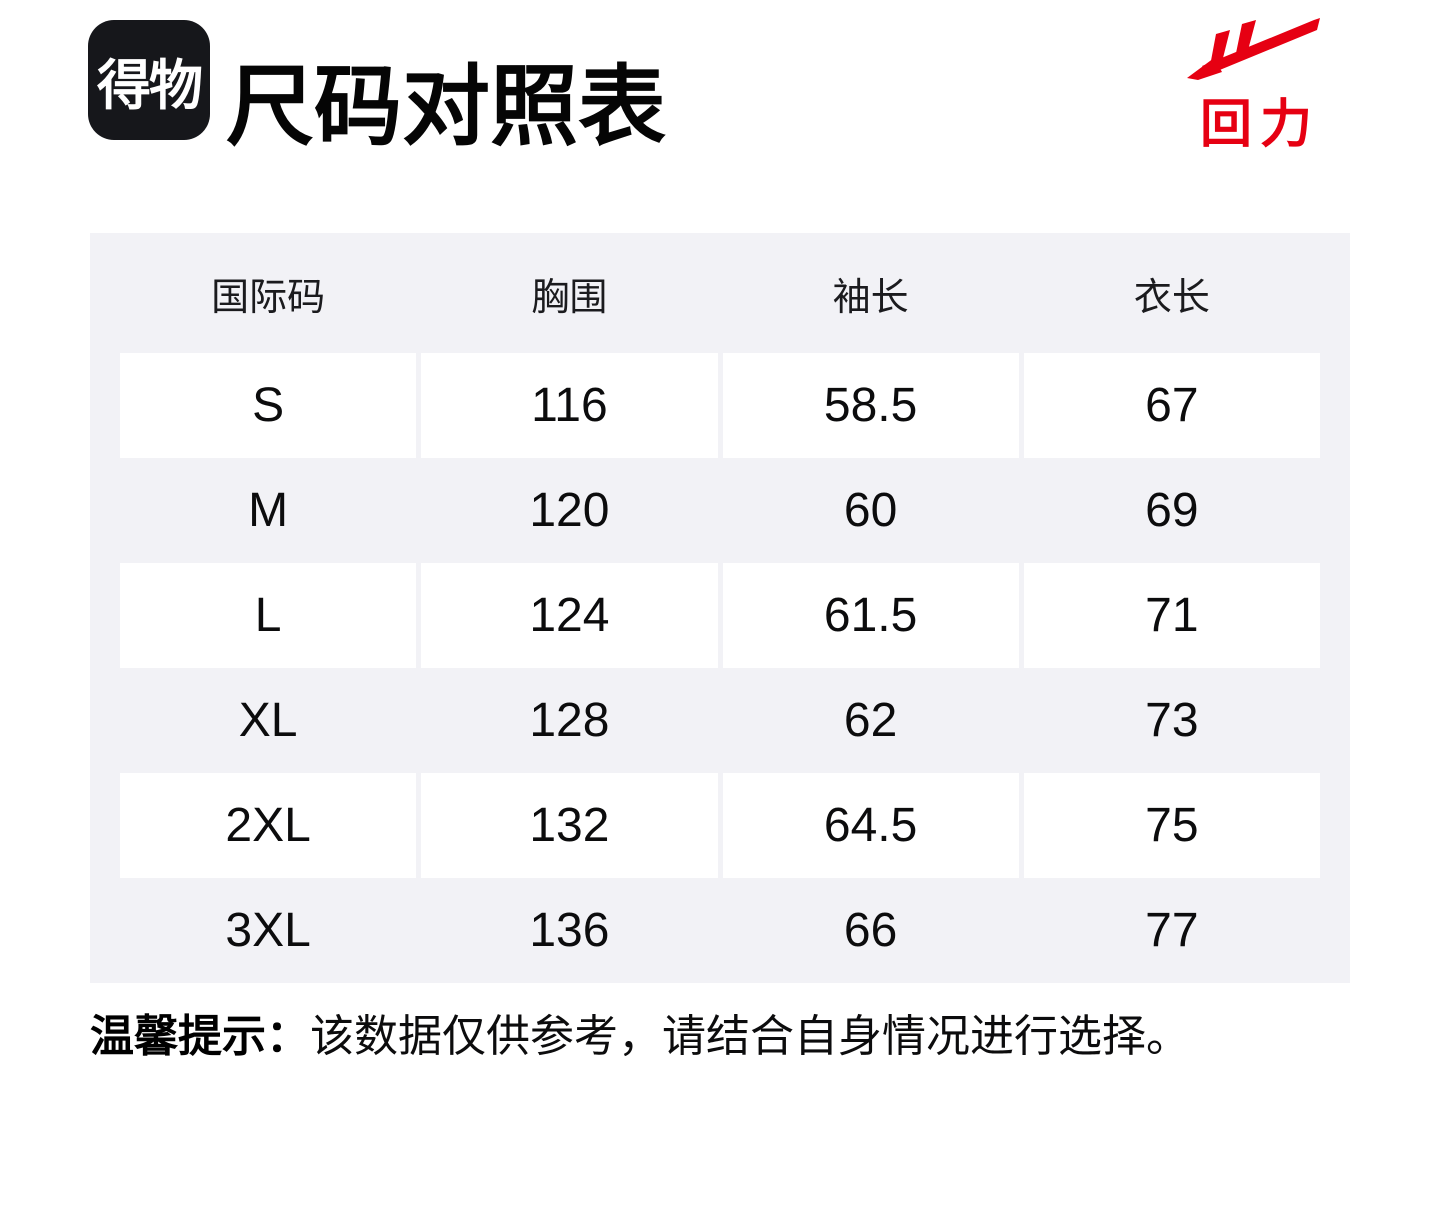 The height and width of the screenshot is (1206, 1440). I want to click on warrior-brand-name: 回力, so click(1259, 125).